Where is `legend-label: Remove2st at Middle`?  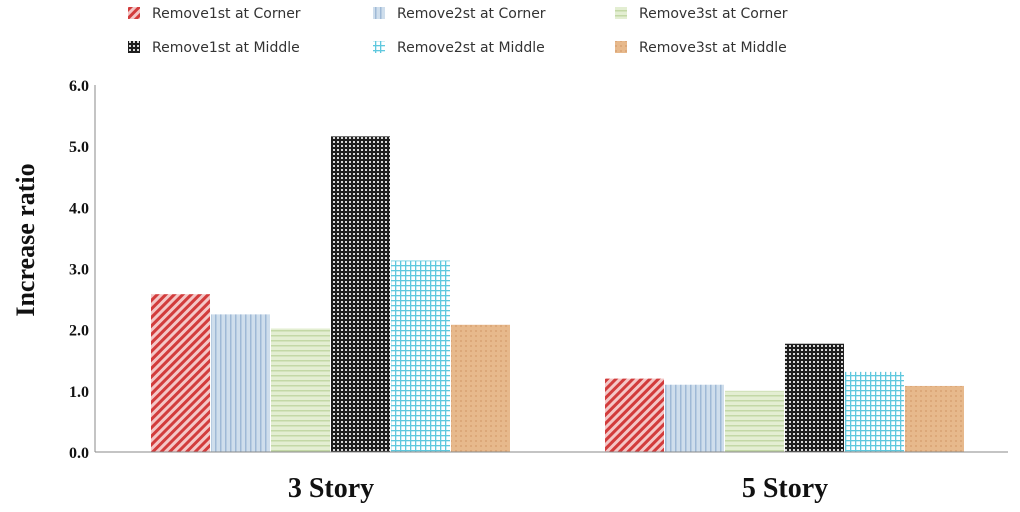 legend-label: Remove2st at Middle is located at coordinates (471, 48).